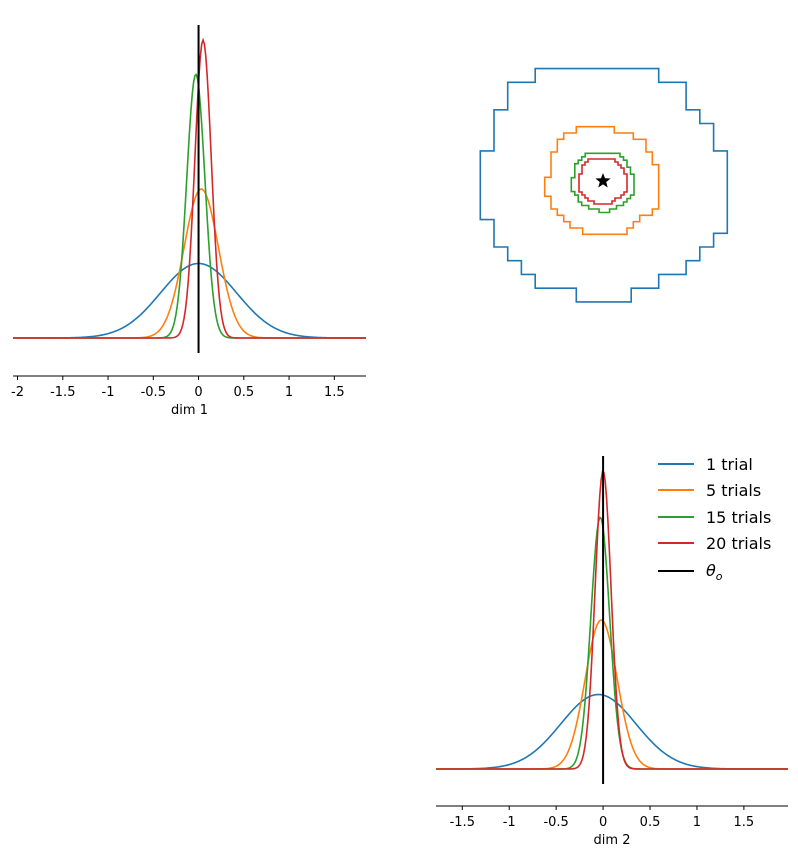 The image size is (798, 860). I want to click on contour-1-trial, so click(604, 185).